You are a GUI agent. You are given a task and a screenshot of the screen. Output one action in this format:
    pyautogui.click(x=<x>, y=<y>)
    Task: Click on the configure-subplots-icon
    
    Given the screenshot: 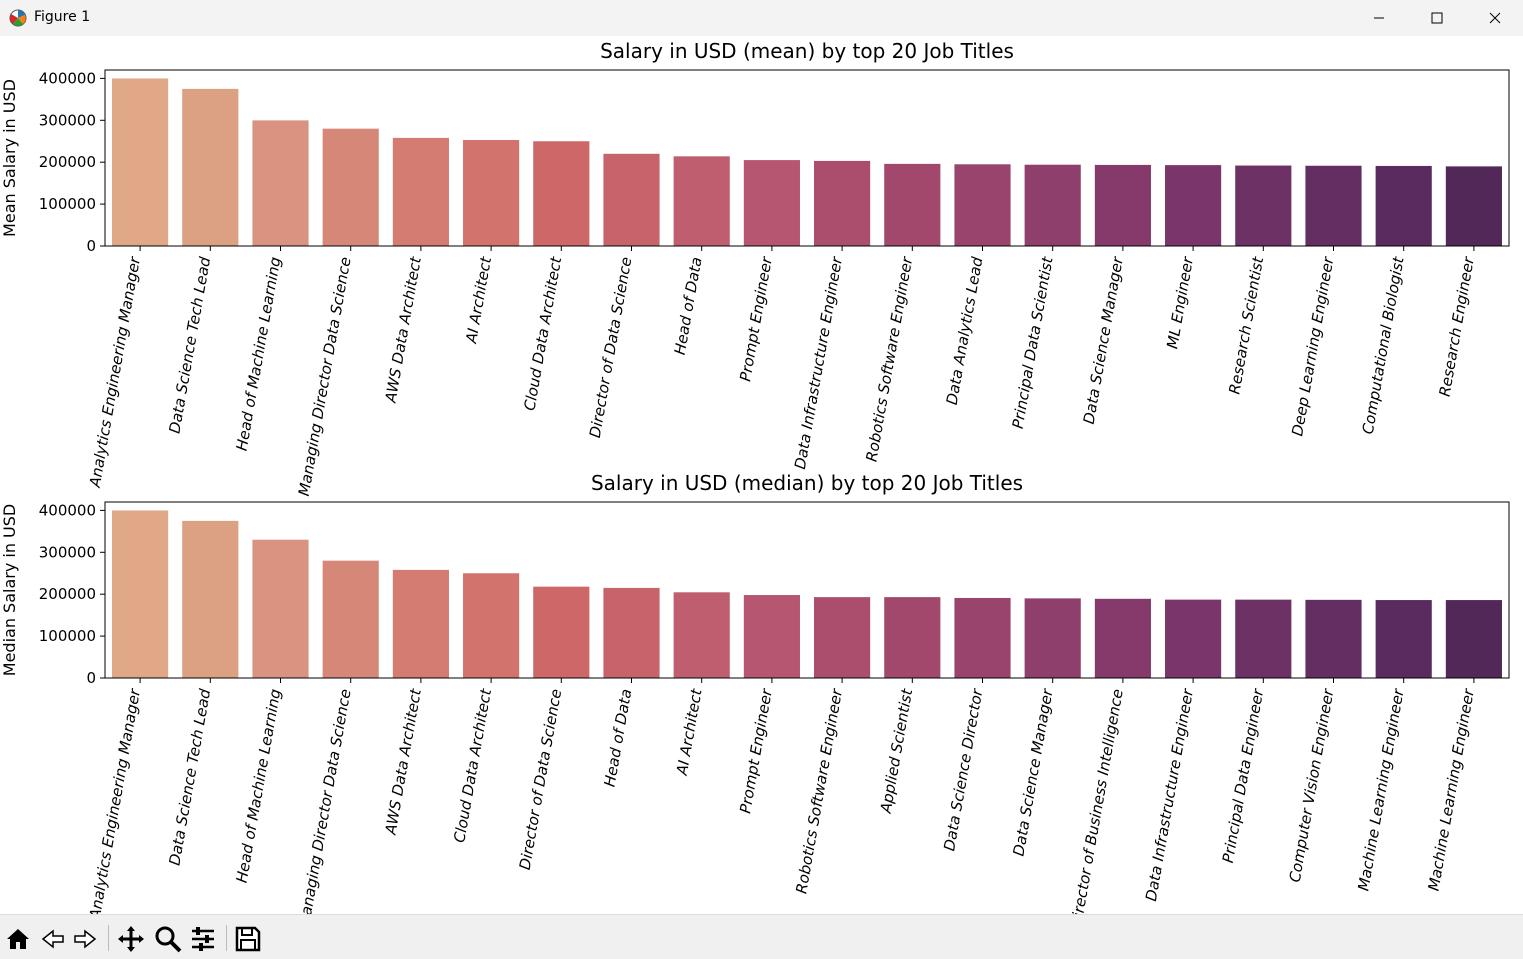 What is the action you would take?
    pyautogui.click(x=203, y=939)
    